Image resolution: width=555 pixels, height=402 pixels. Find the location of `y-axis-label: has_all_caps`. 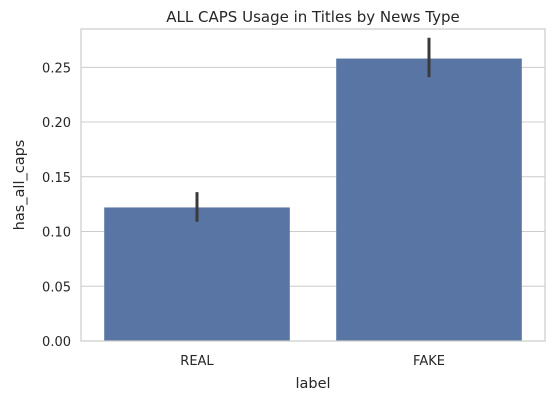

y-axis-label: has_all_caps is located at coordinates (20, 185).